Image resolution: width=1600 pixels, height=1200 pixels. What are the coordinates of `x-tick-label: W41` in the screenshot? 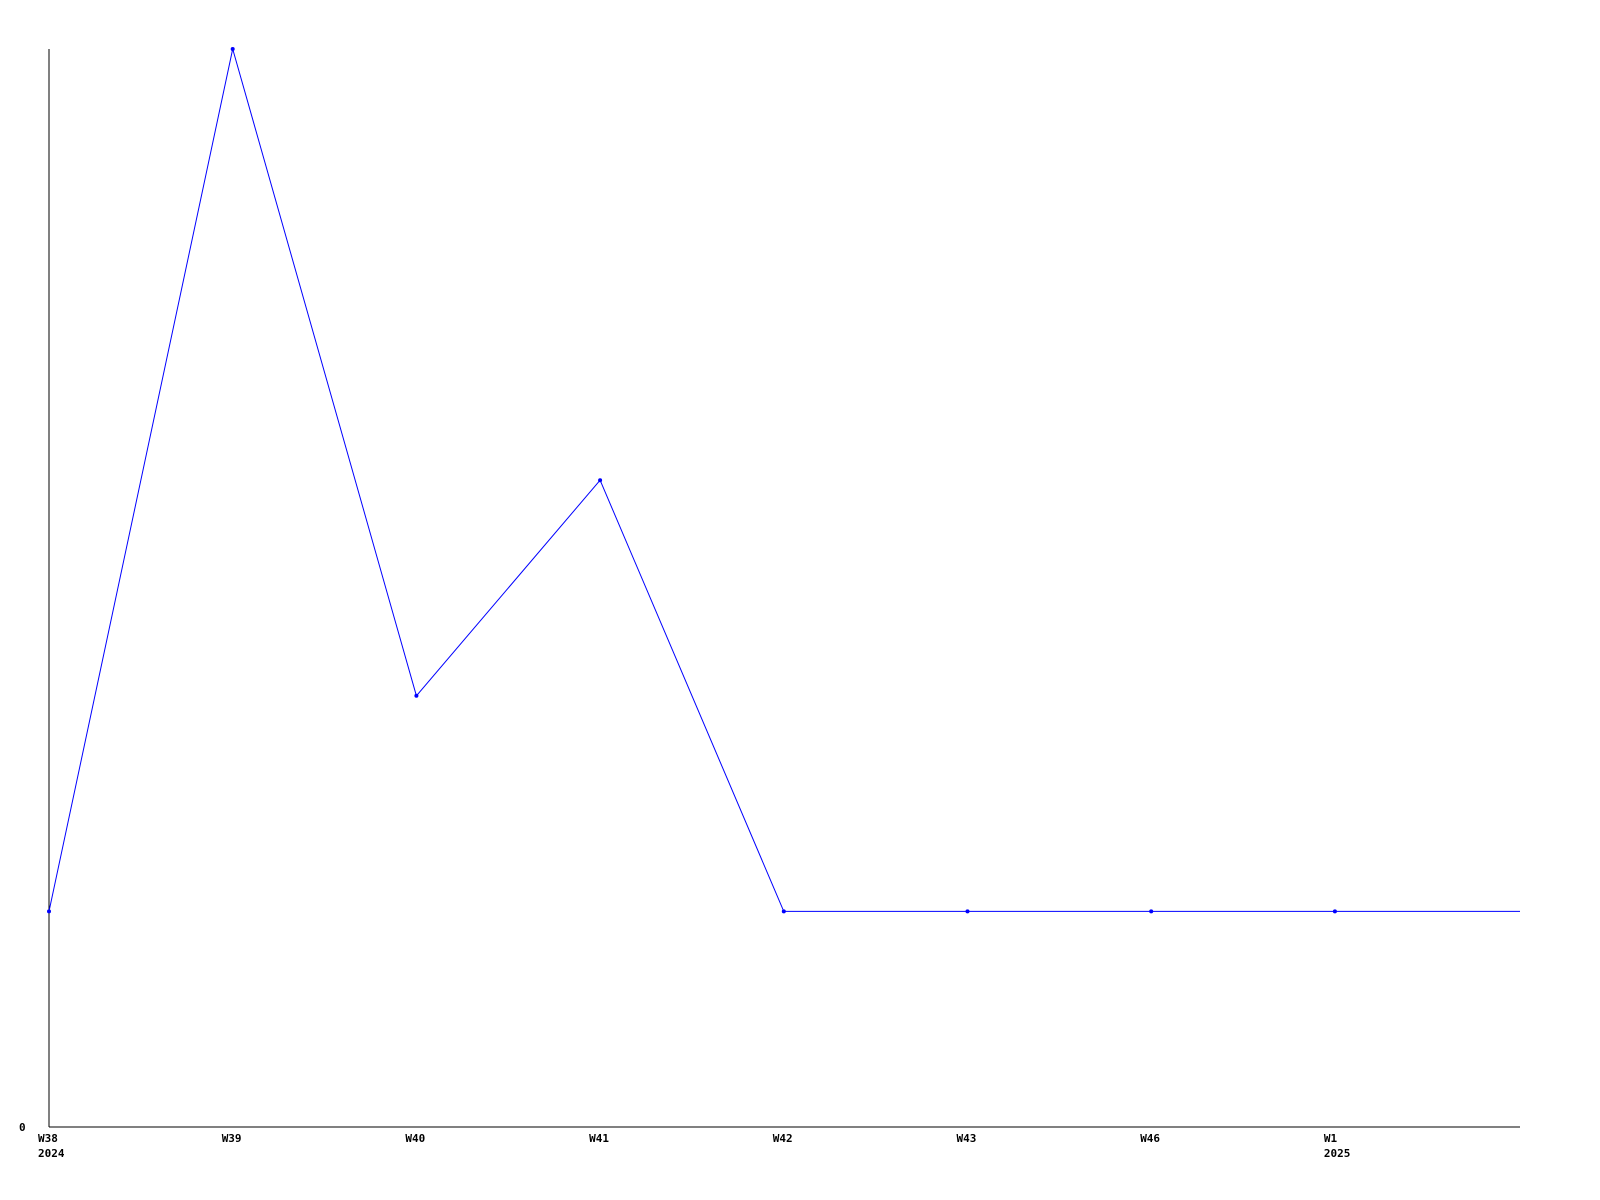 It's located at (599, 1138).